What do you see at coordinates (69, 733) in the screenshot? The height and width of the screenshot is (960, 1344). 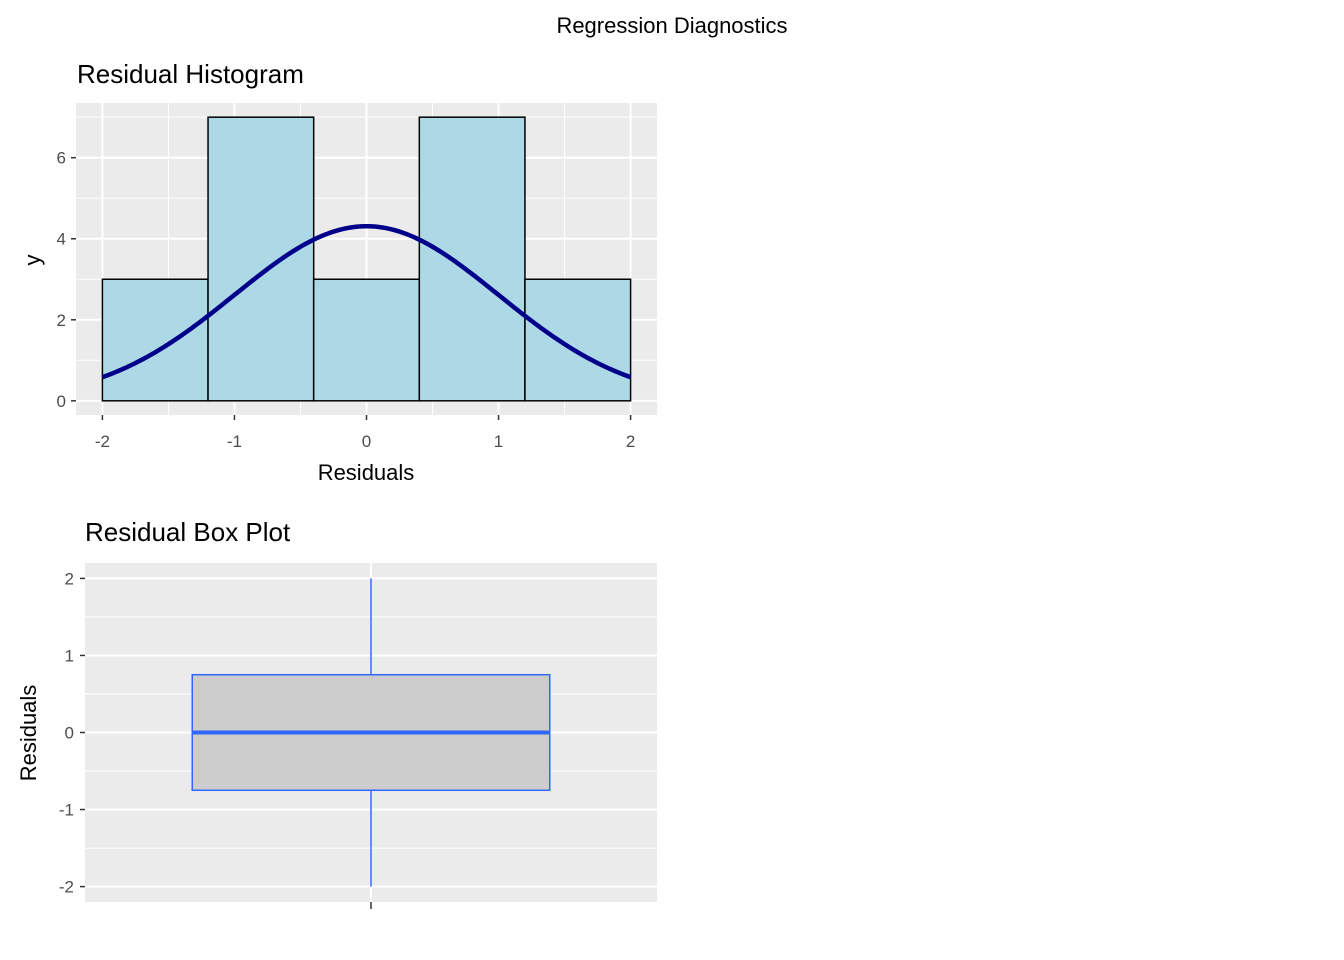 I see `boxplot-y-tick-label: 0` at bounding box center [69, 733].